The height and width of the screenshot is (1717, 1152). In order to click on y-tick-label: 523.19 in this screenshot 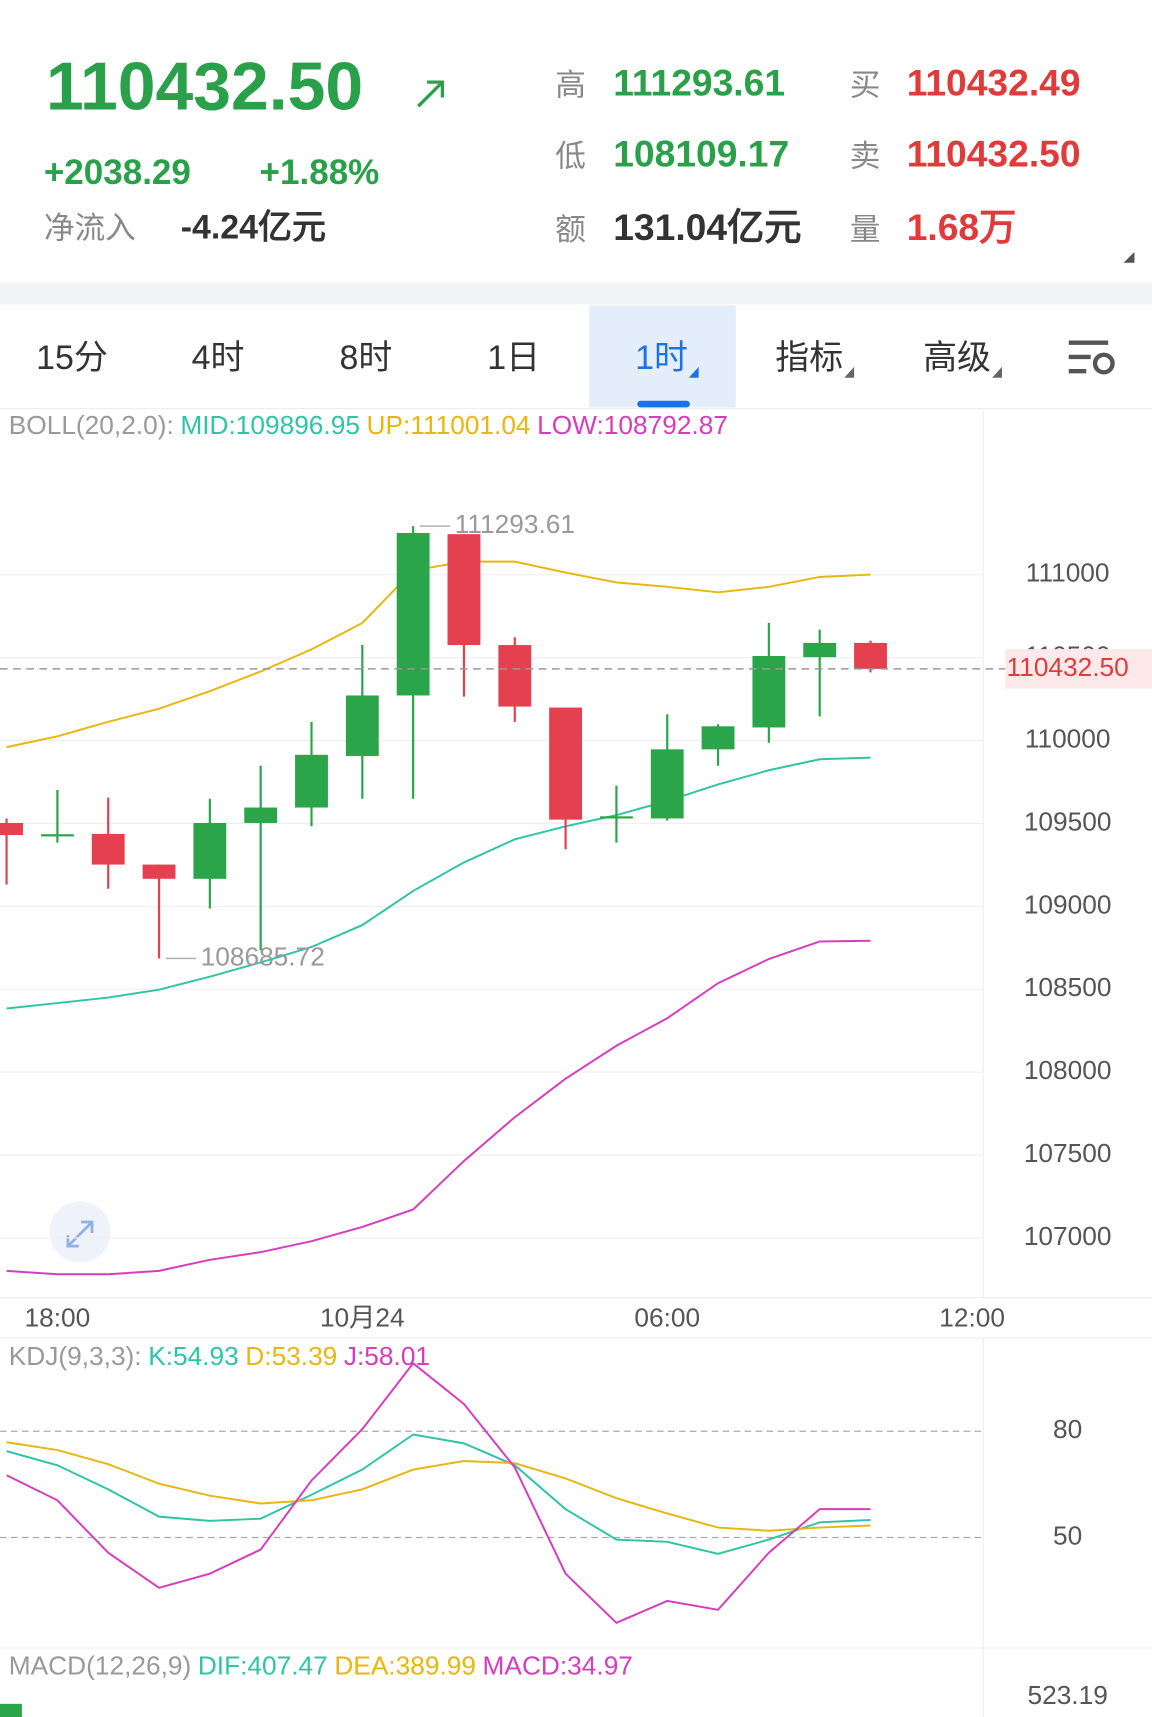, I will do `click(1067, 1695)`.